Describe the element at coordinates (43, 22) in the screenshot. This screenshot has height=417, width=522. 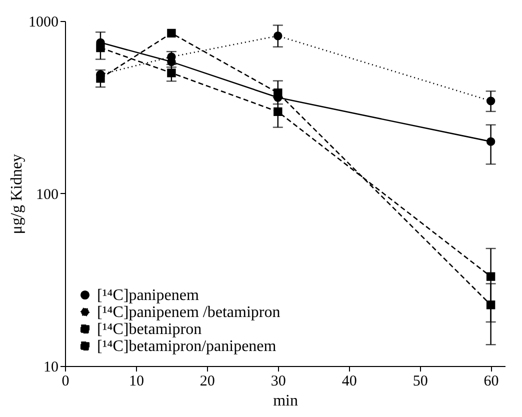
I see `y-tick-label: 1000` at that location.